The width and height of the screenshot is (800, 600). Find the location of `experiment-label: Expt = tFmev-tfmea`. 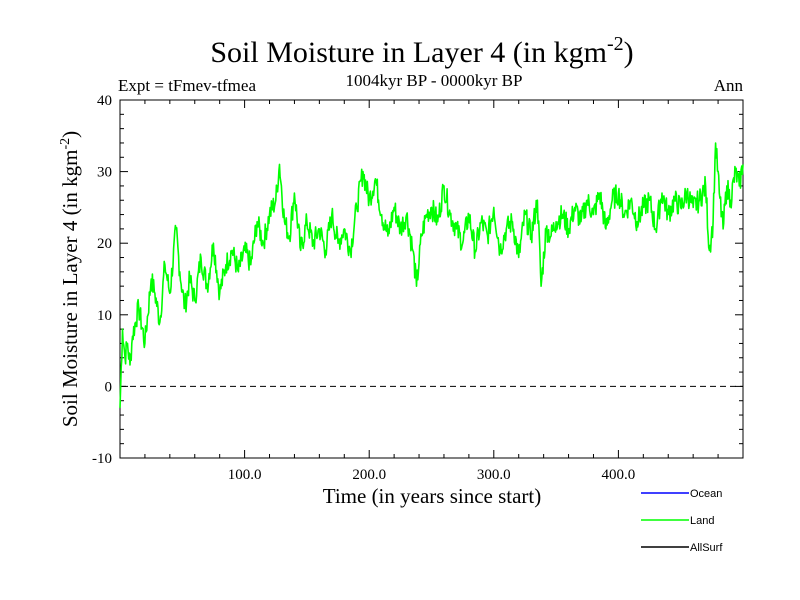

experiment-label: Expt = tFmev-tfmea is located at coordinates (187, 85).